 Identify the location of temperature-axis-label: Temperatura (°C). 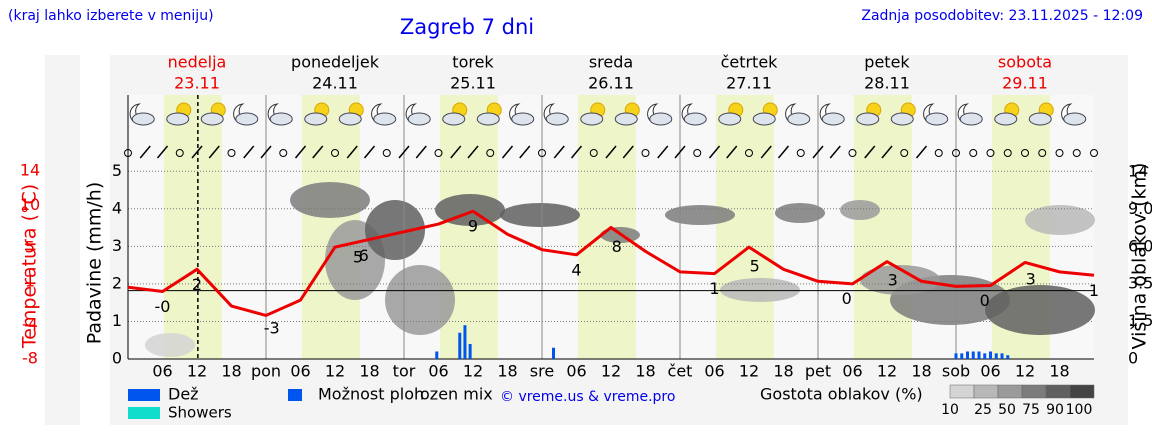
(30, 266).